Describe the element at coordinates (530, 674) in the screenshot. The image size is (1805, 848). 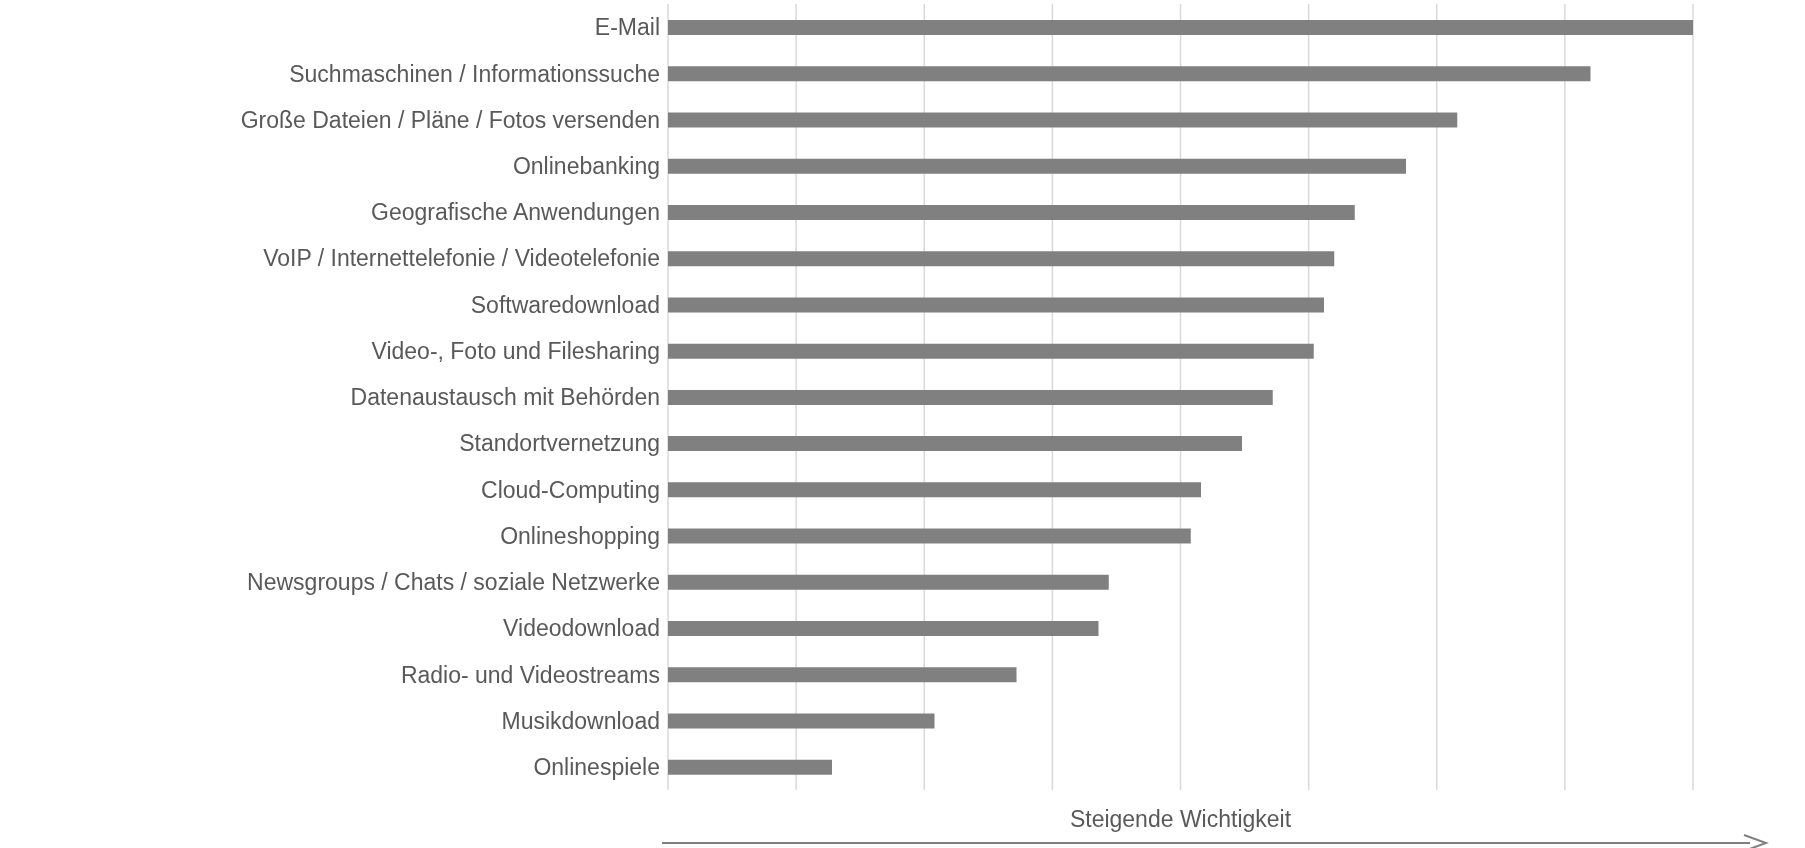
I see `y-tick-label: Radio- und Videostreams` at that location.